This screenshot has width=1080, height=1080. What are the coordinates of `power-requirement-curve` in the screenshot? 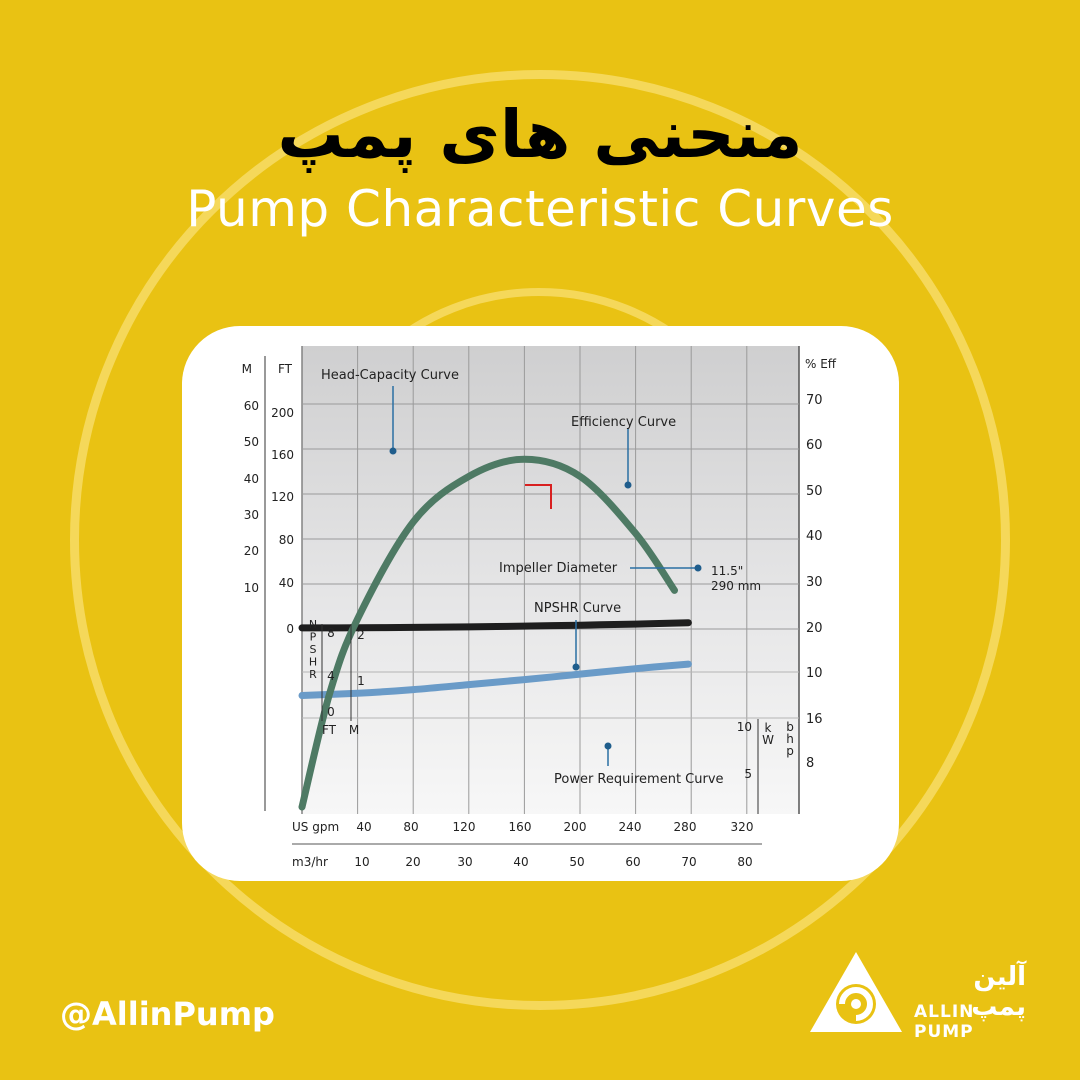 It's located at (488, 633).